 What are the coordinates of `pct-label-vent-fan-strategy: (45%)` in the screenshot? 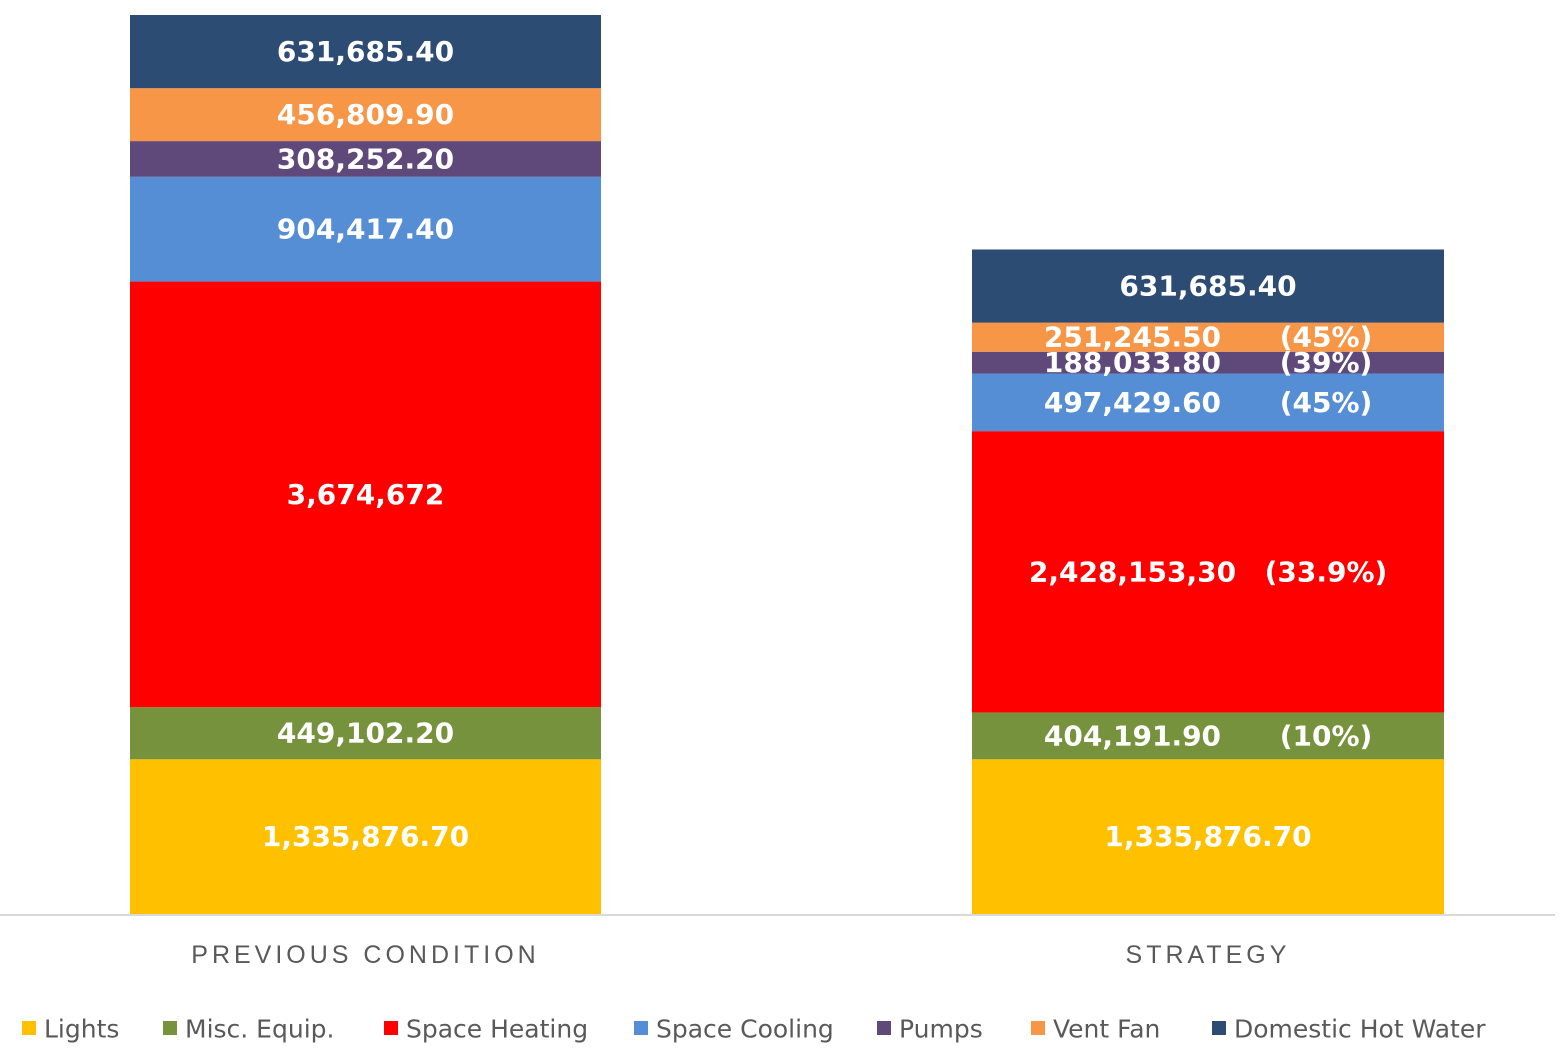 It's located at (1326, 337).